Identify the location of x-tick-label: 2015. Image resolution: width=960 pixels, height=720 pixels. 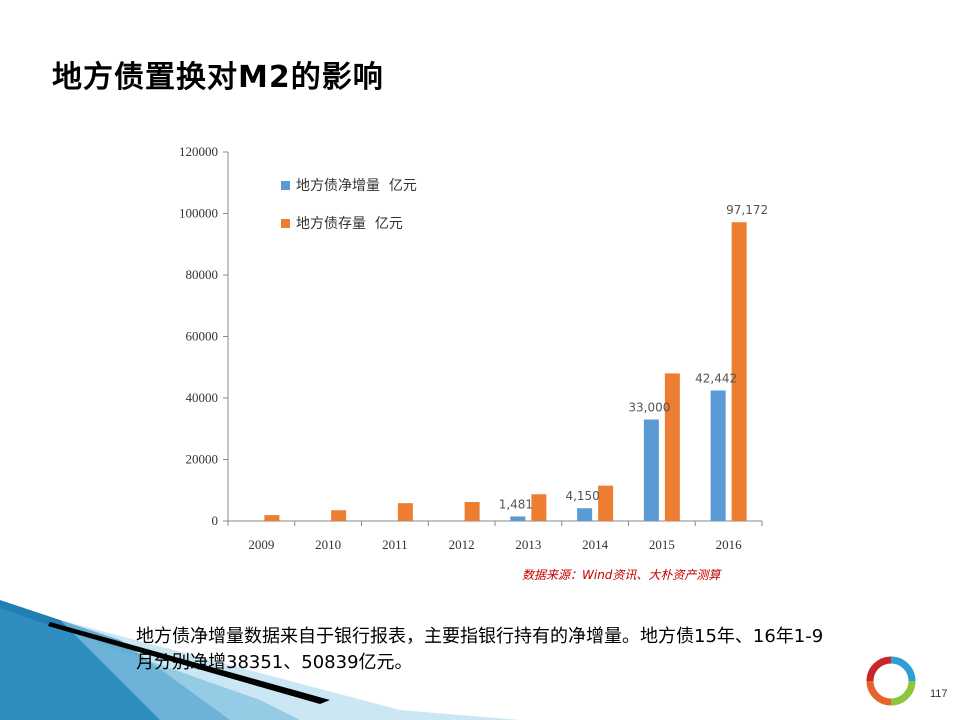
(662, 544).